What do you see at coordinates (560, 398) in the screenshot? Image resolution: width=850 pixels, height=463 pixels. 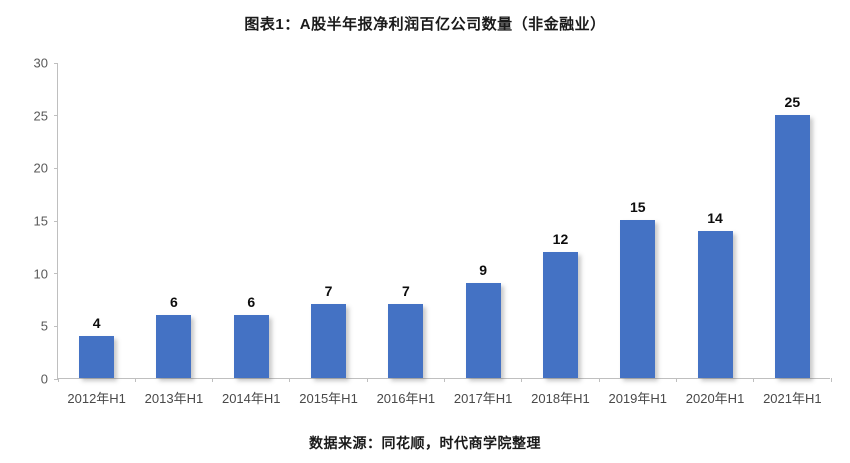 I see `x-tick-label: 2018年H1` at bounding box center [560, 398].